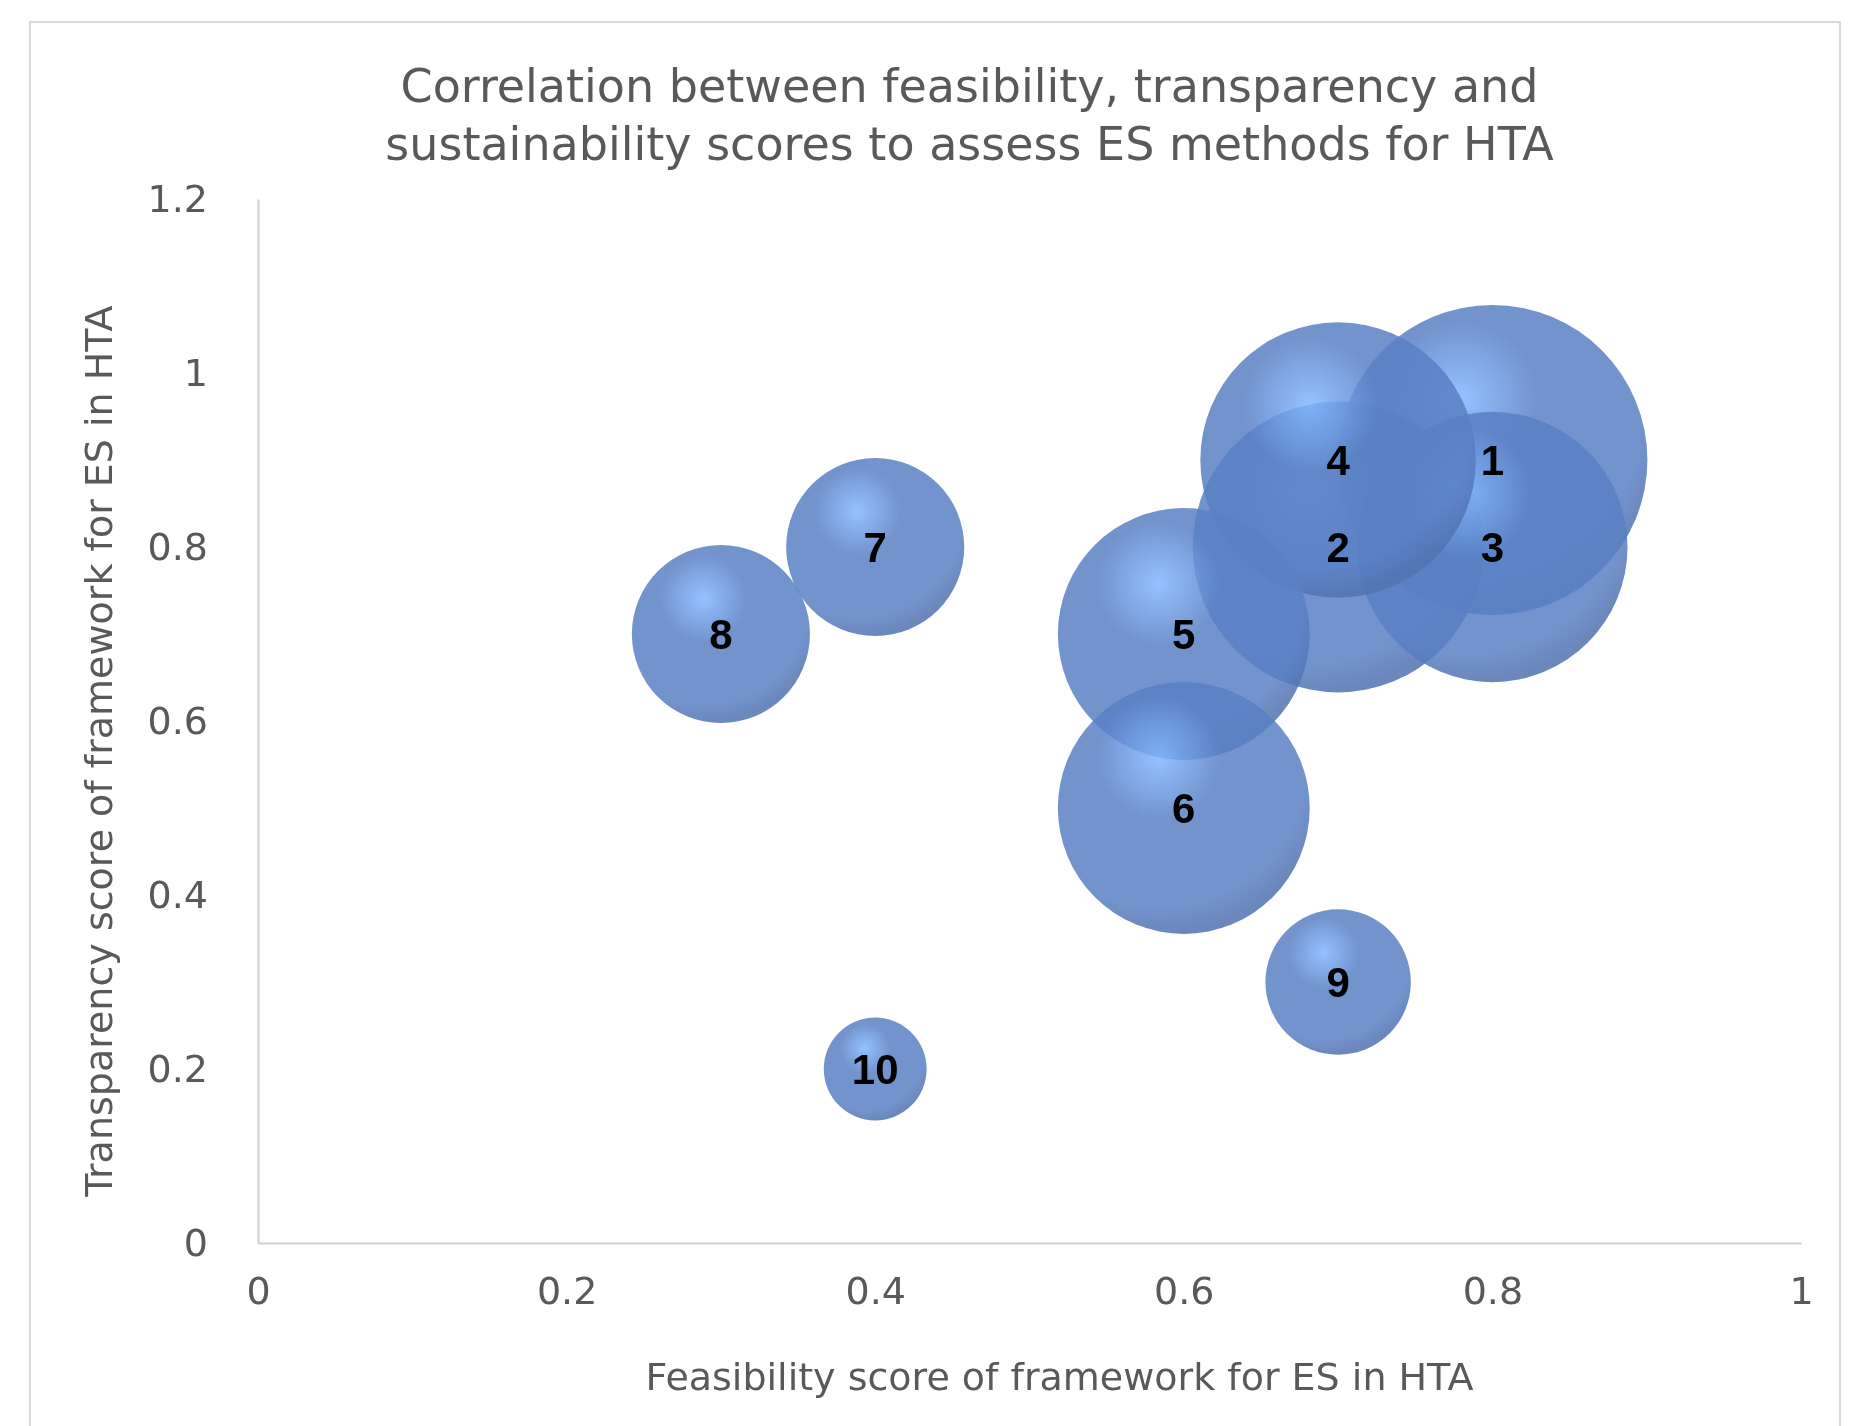 This screenshot has height=1426, width=1859. I want to click on y-axis-title: Transparency score of framework for ES in HTA, so click(99, 751).